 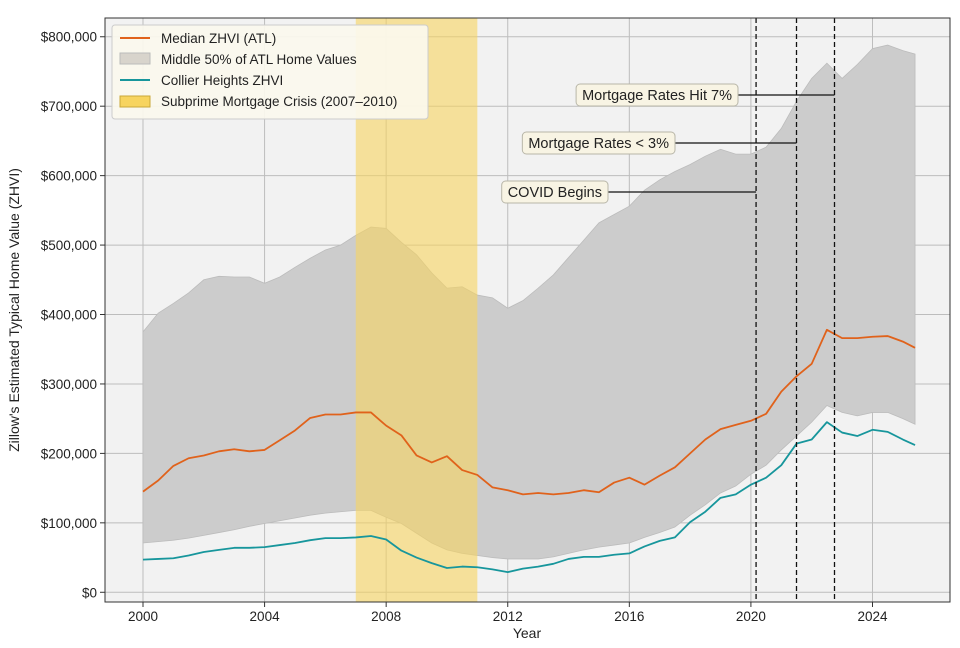 What do you see at coordinates (69, 384) in the screenshot?
I see `y-tick-label: $300,000` at bounding box center [69, 384].